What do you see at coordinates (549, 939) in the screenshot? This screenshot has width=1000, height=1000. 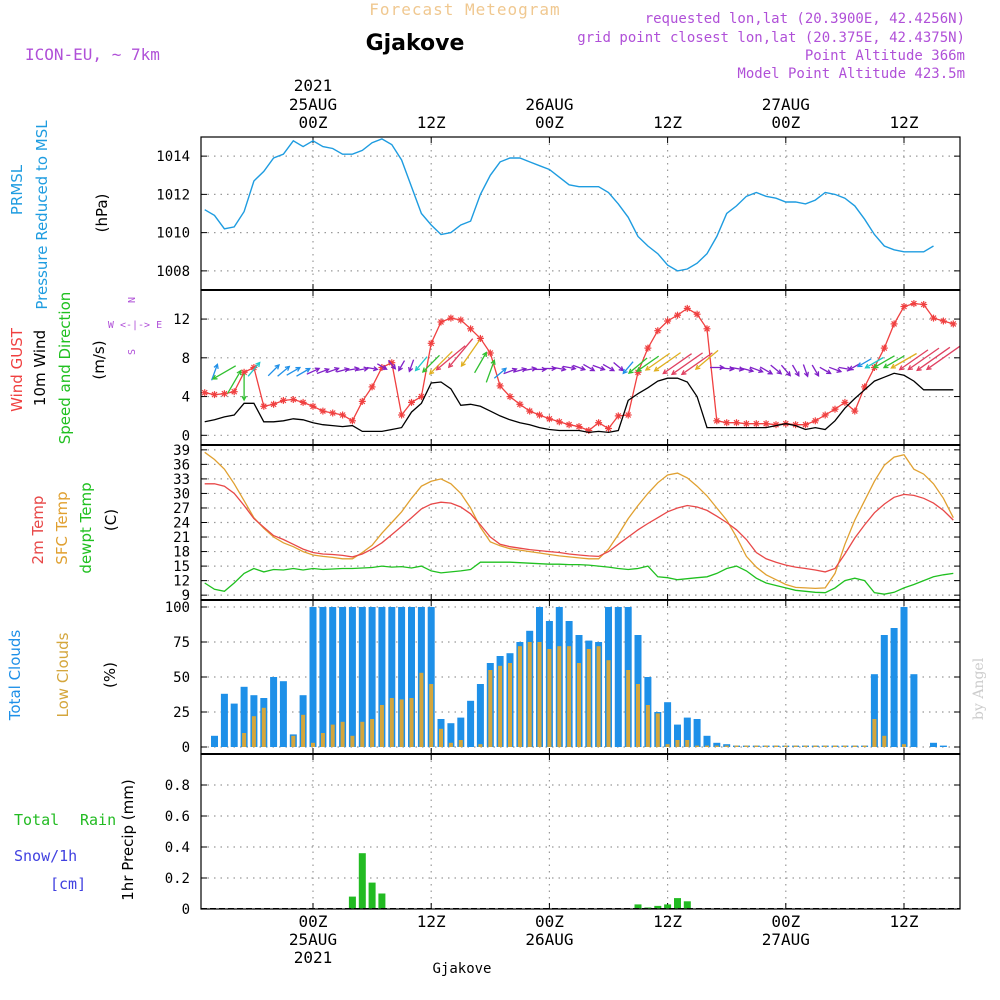 I see `bottom-time-label: 26AUG` at bounding box center [549, 939].